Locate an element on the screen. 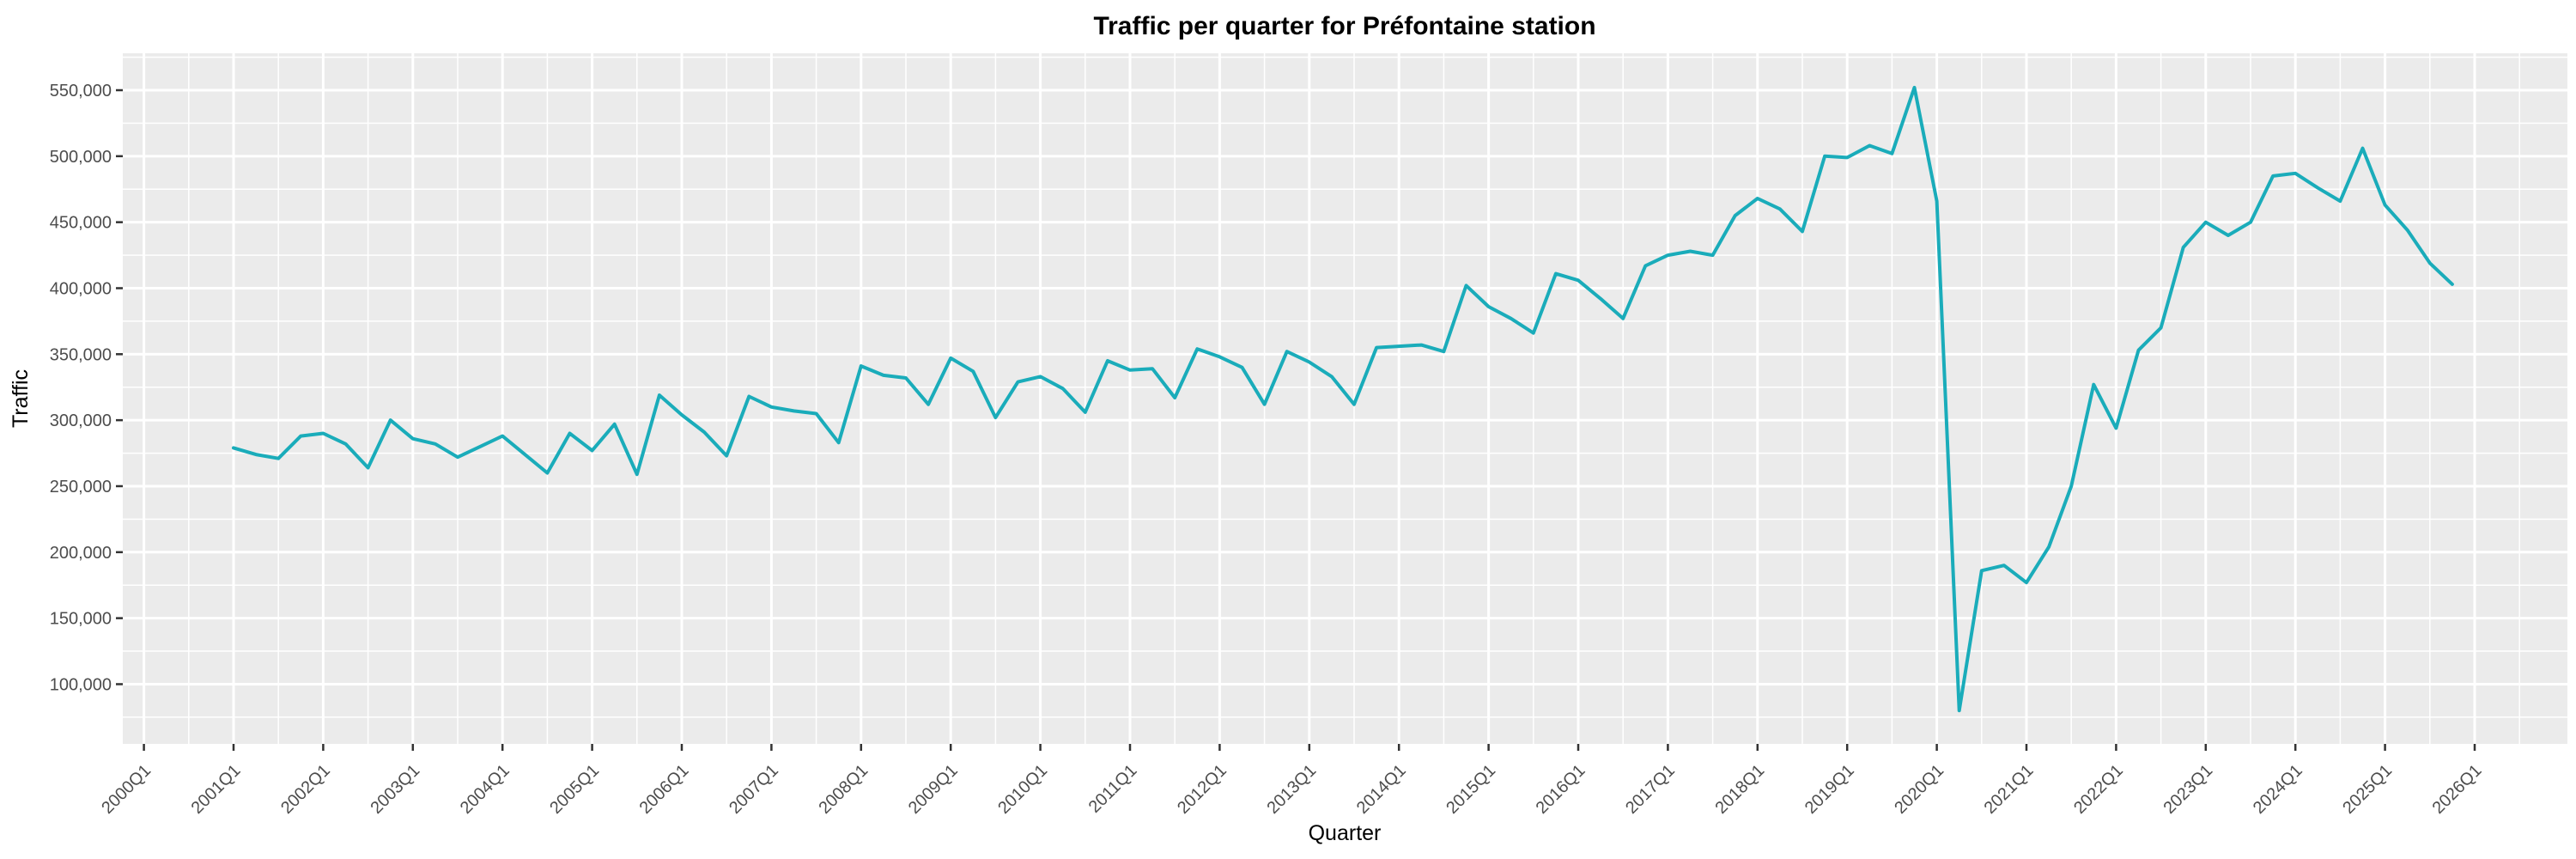  x-tick-label: 2007Q1 is located at coordinates (754, 789).